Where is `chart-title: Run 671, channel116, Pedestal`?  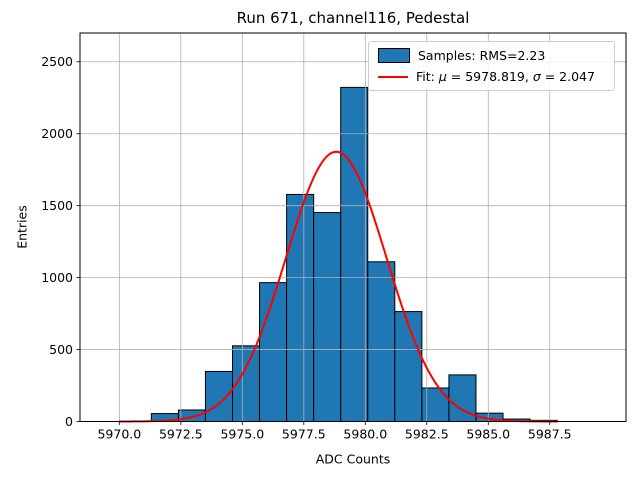 chart-title: Run 671, channel116, Pedestal is located at coordinates (353, 18).